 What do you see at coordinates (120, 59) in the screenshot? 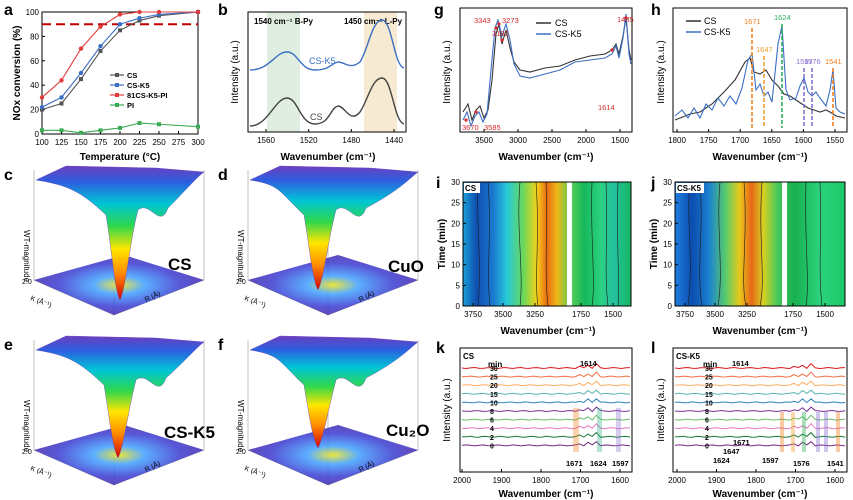
I see `panel-a-line-CS-K5` at bounding box center [120, 59].